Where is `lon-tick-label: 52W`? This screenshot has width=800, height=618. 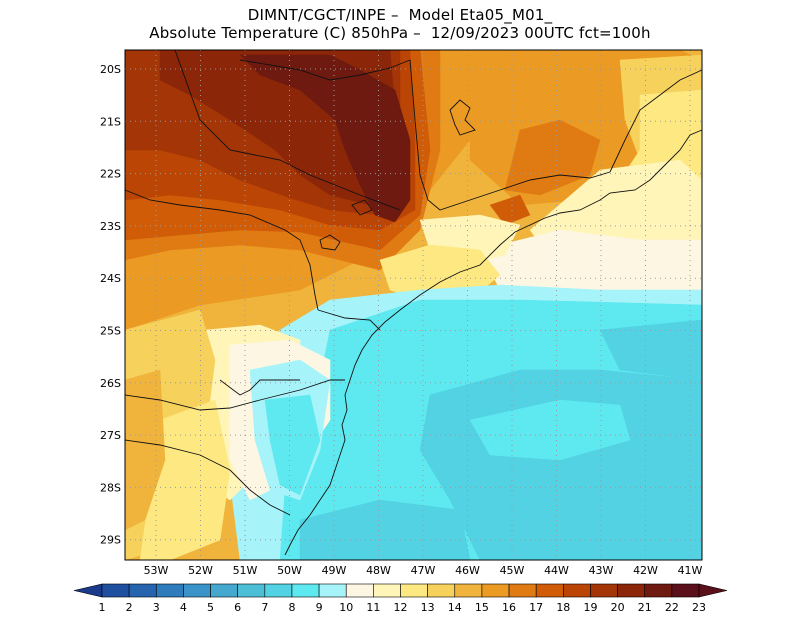
lon-tick-label: 52W is located at coordinates (200, 570).